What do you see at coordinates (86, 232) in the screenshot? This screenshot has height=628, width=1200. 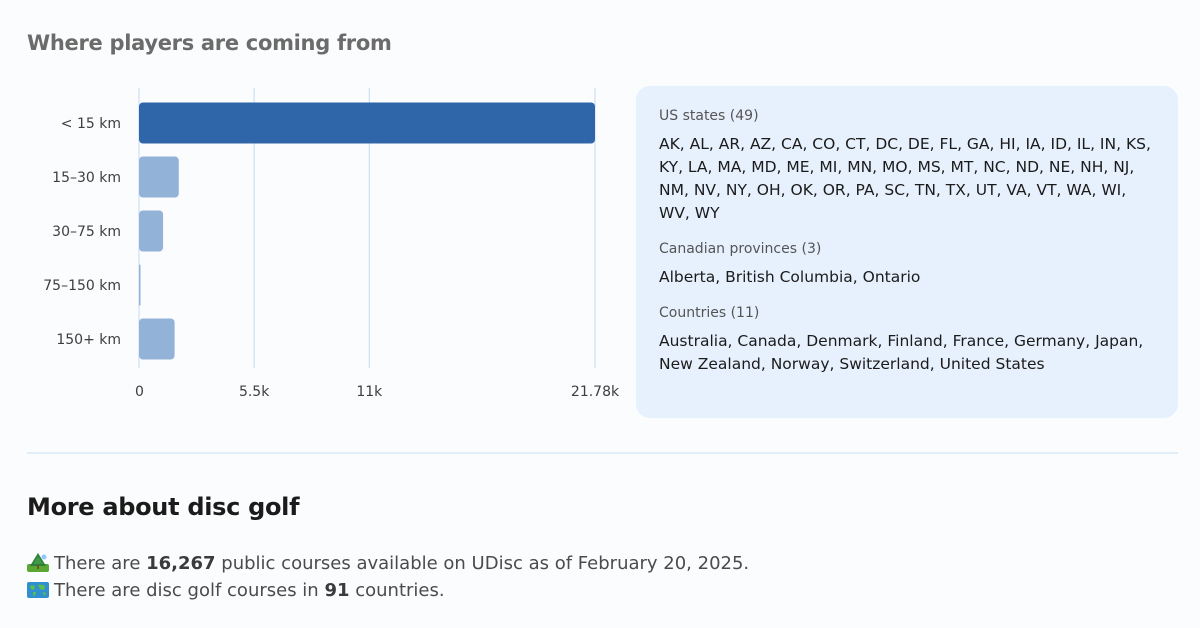 I see `category-label: 30–75 km` at bounding box center [86, 232].